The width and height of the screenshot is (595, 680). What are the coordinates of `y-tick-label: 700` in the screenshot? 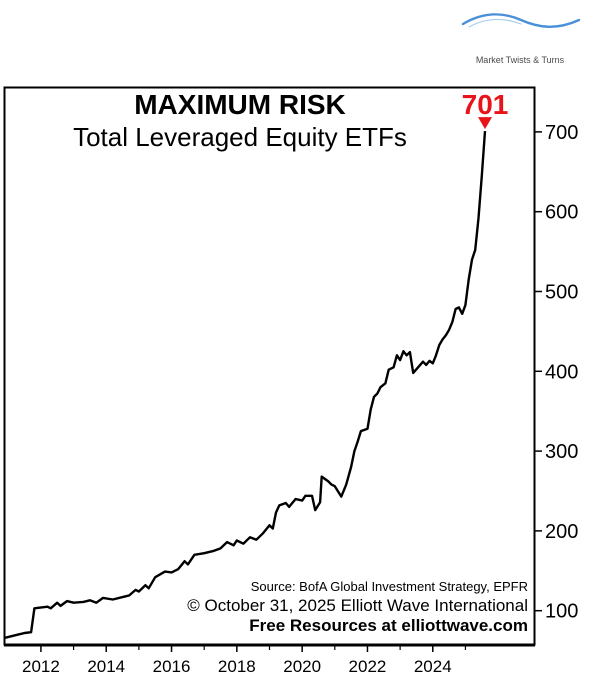 It's located at (561, 133).